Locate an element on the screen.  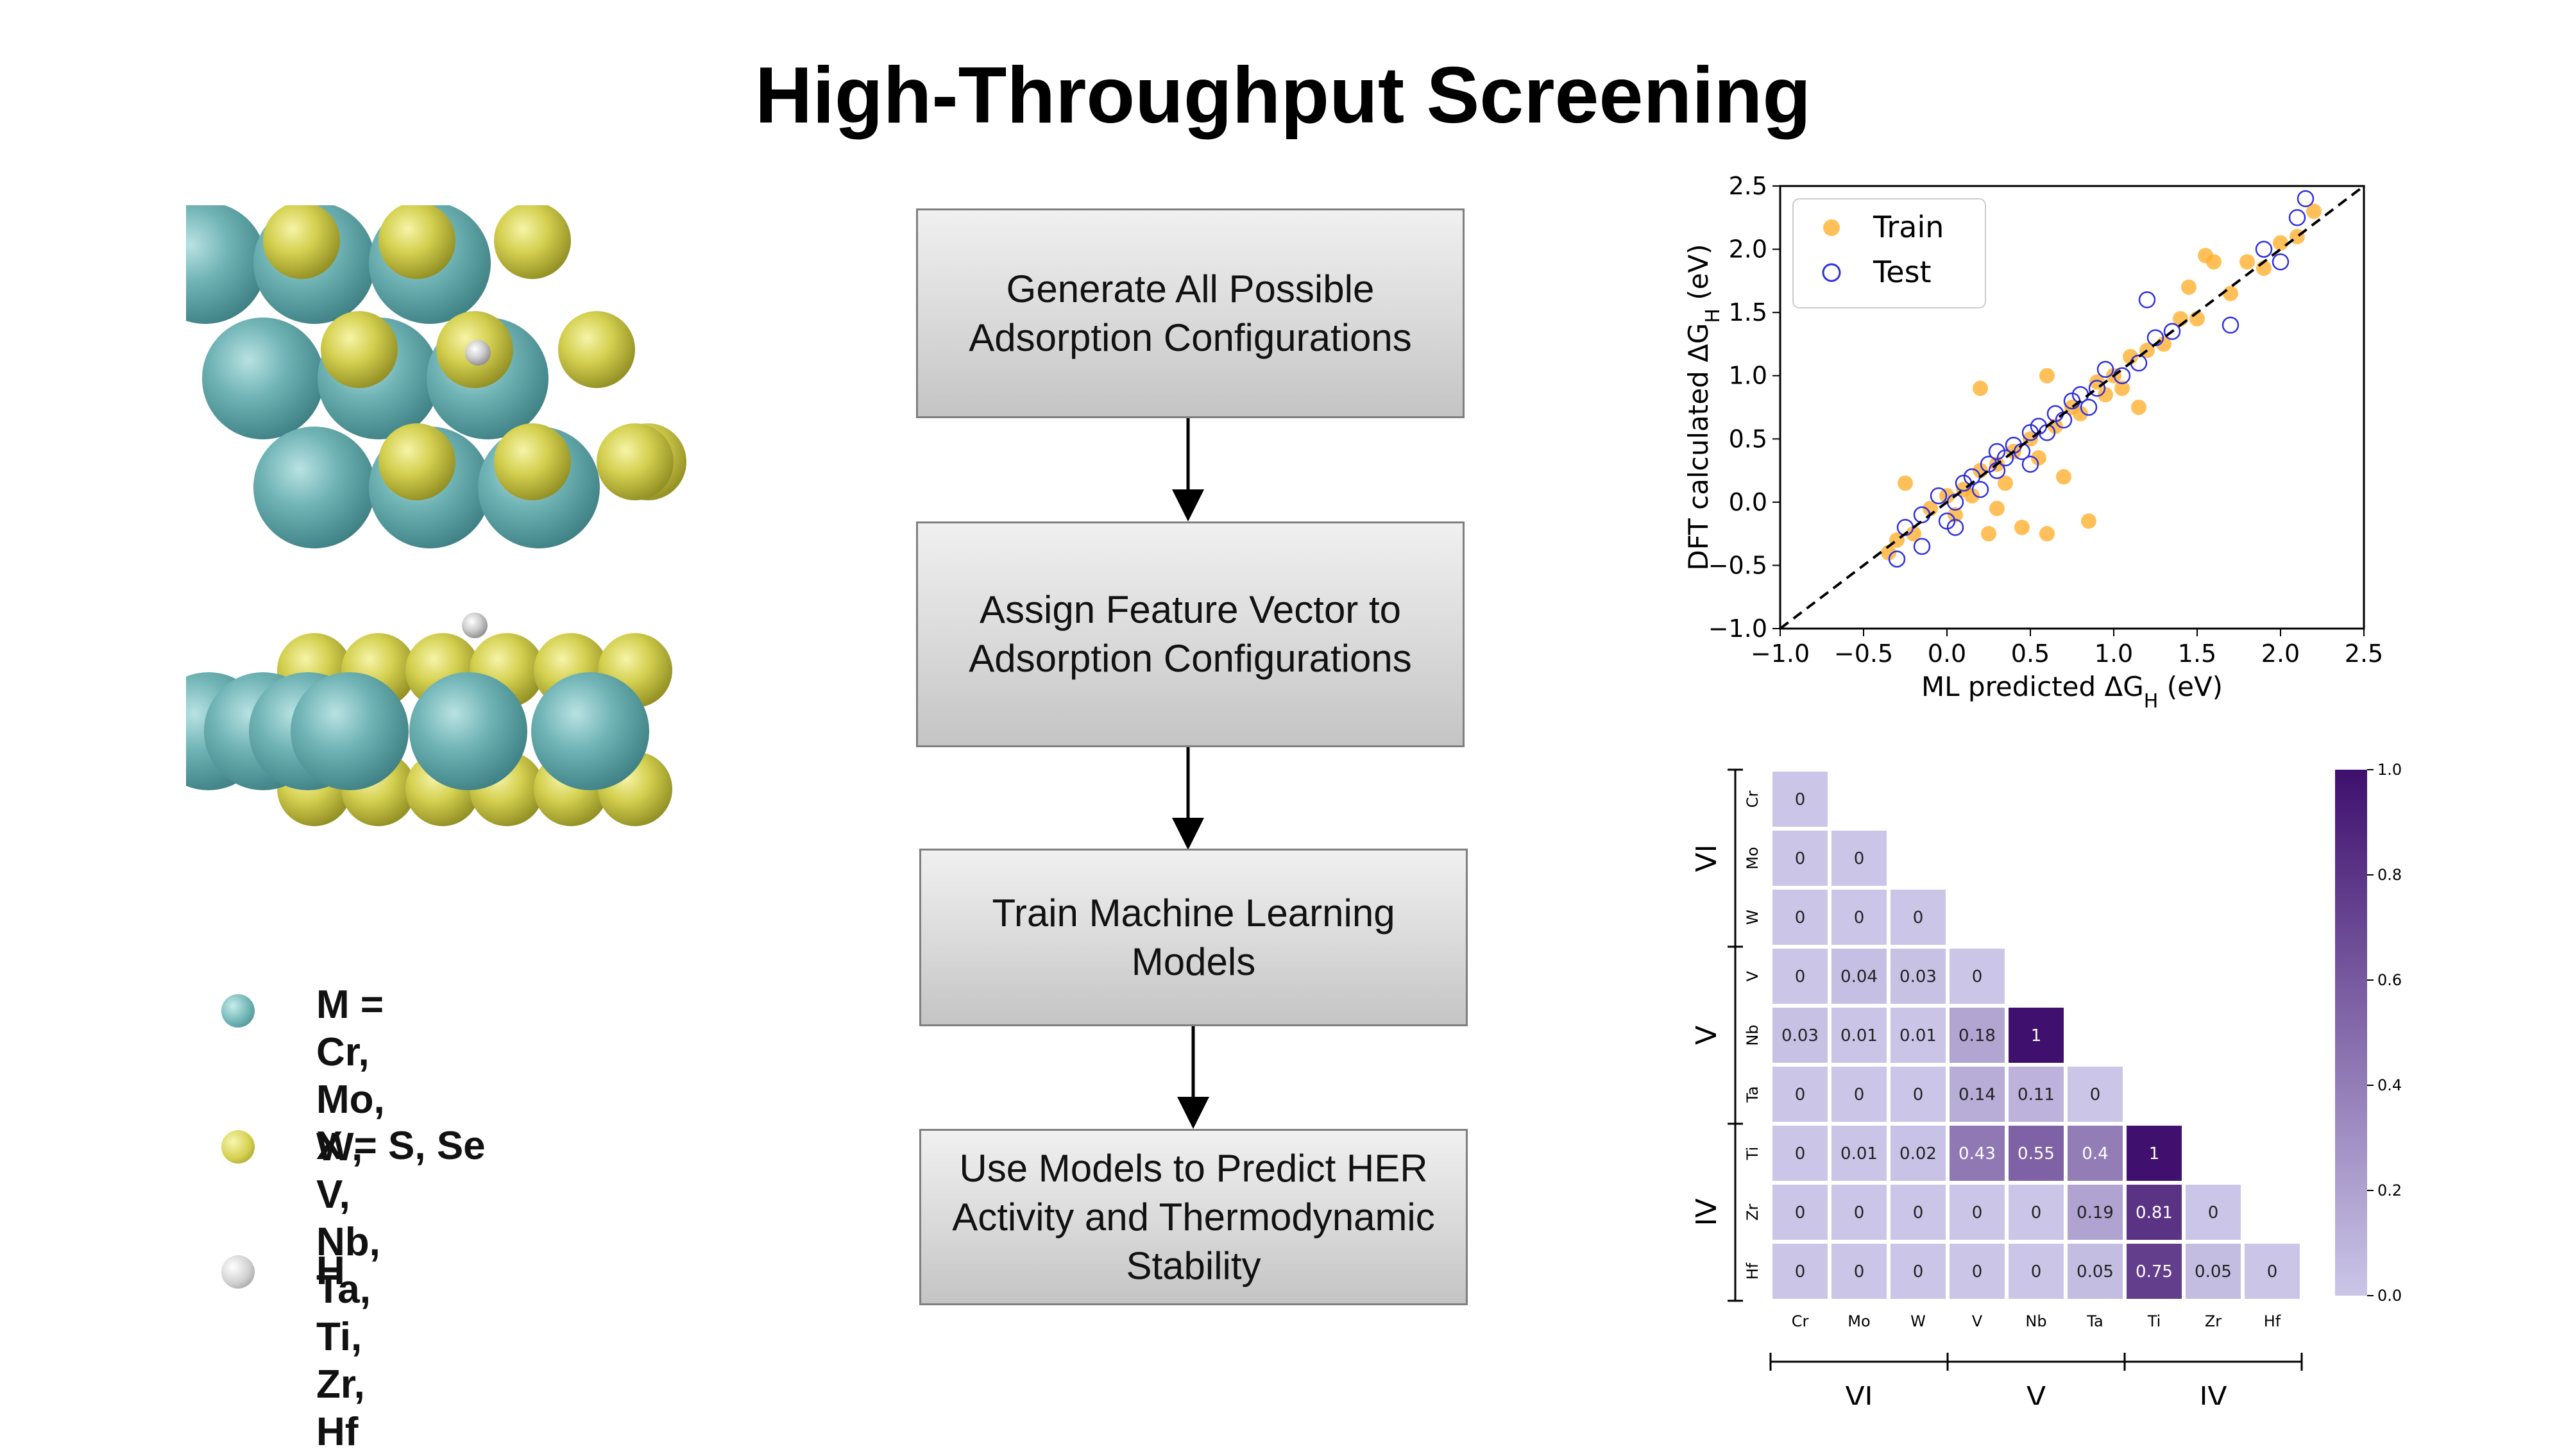
group-label-y: IV is located at coordinates (1706, 1212).